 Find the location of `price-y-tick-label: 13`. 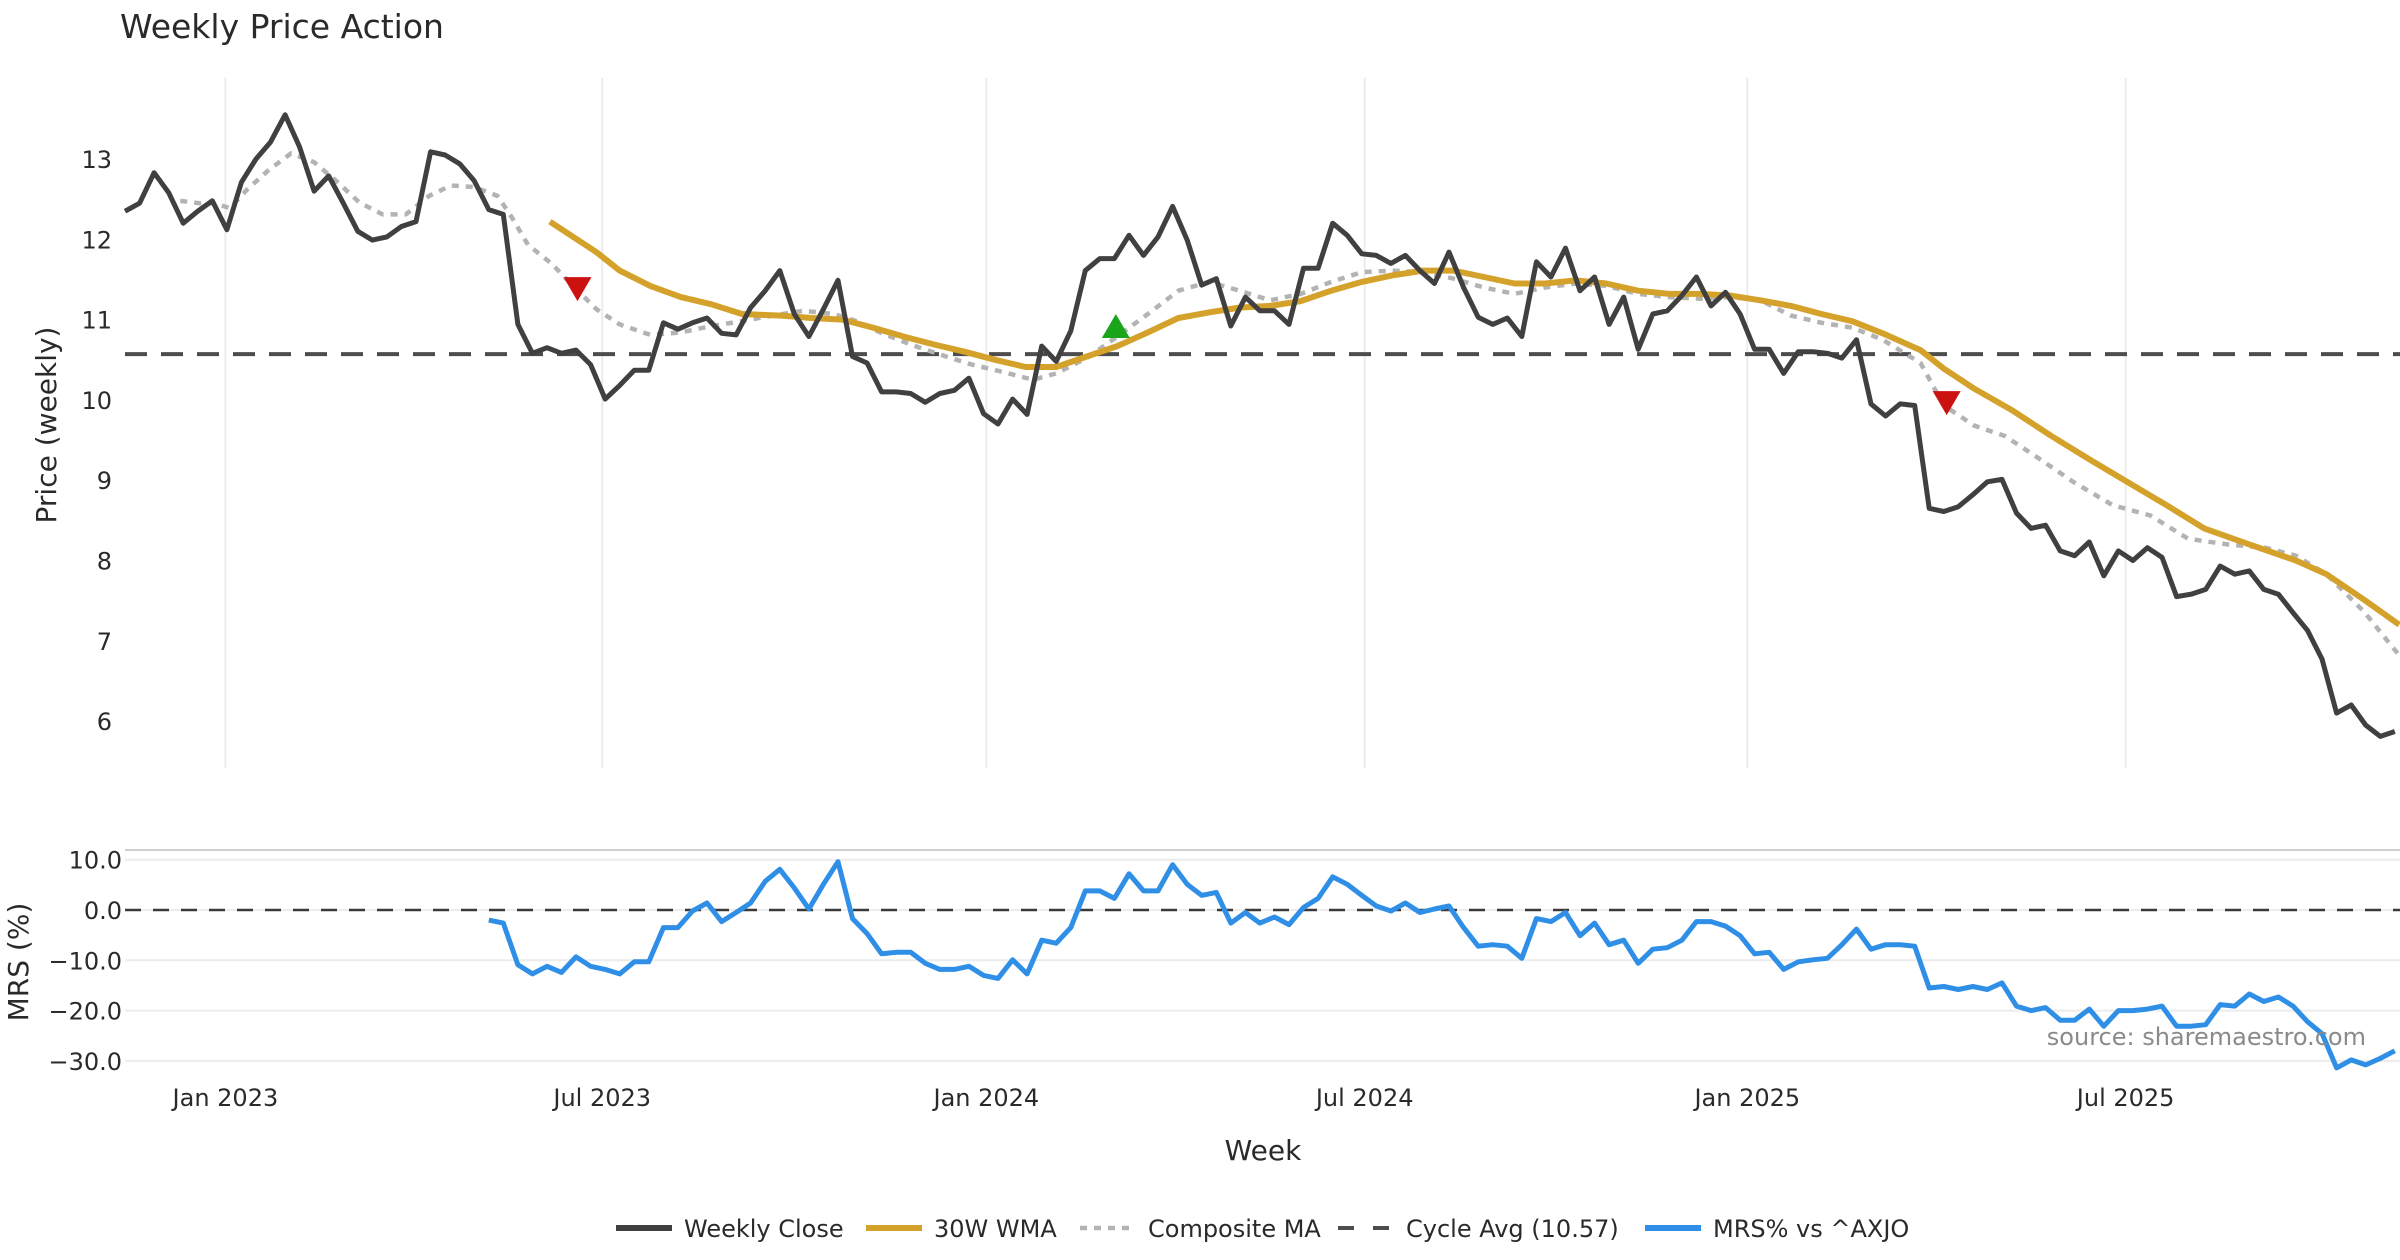

price-y-tick-label: 13 is located at coordinates (96, 160).